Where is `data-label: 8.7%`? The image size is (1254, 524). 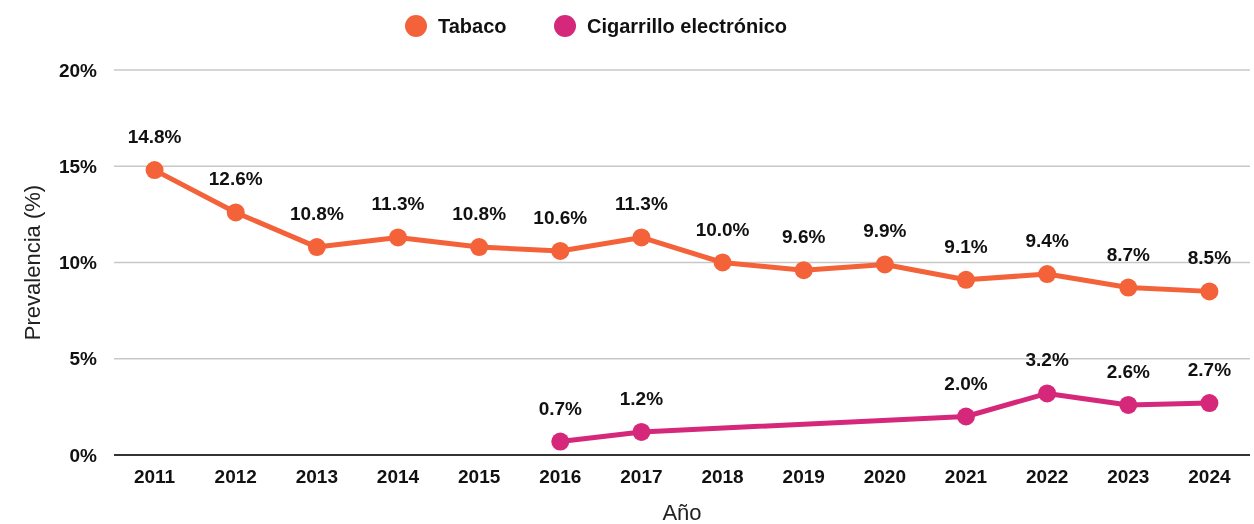 data-label: 8.7% is located at coordinates (1128, 254).